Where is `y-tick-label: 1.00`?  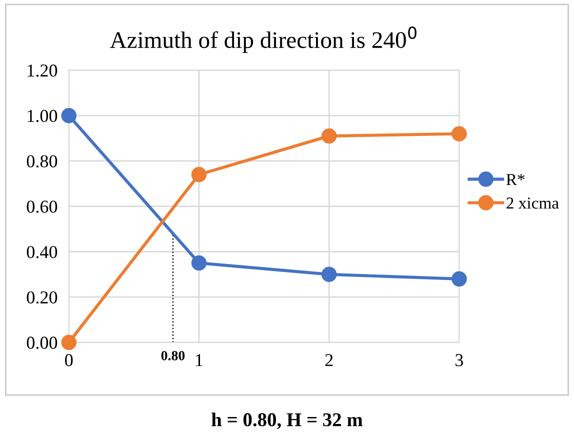 y-tick-label: 1.00 is located at coordinates (43, 116).